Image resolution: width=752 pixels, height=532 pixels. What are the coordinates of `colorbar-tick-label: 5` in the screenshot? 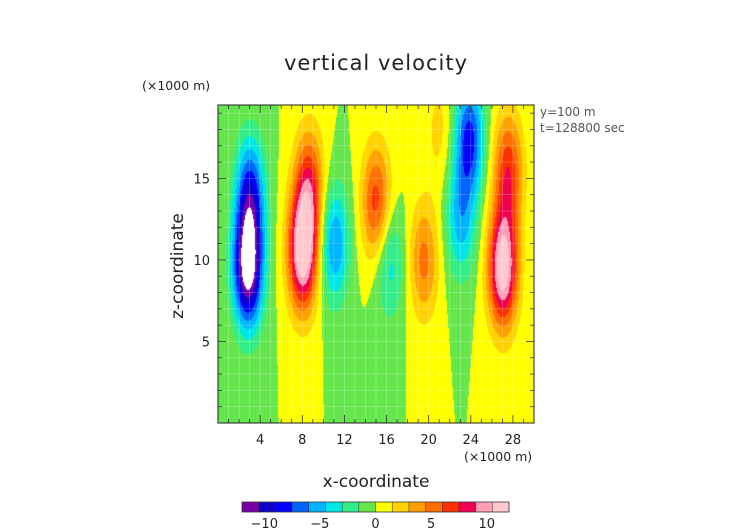 It's located at (431, 524).